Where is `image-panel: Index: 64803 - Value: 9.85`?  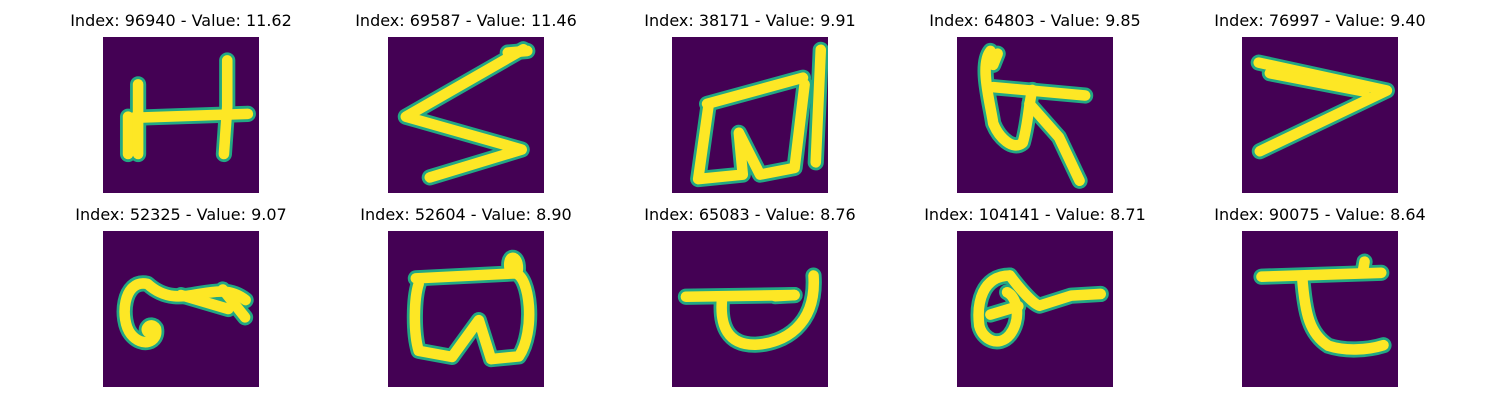
image-panel: Index: 64803 - Value: 9.85 is located at coordinates (1035, 101).